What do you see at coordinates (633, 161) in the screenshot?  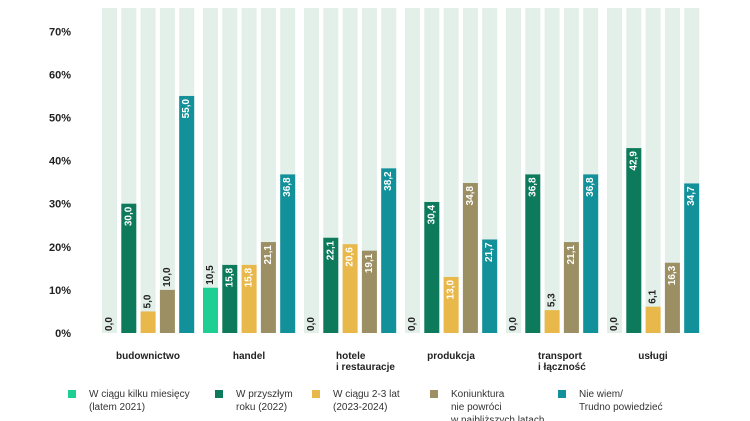 I see `data-label: 42,9` at bounding box center [633, 161].